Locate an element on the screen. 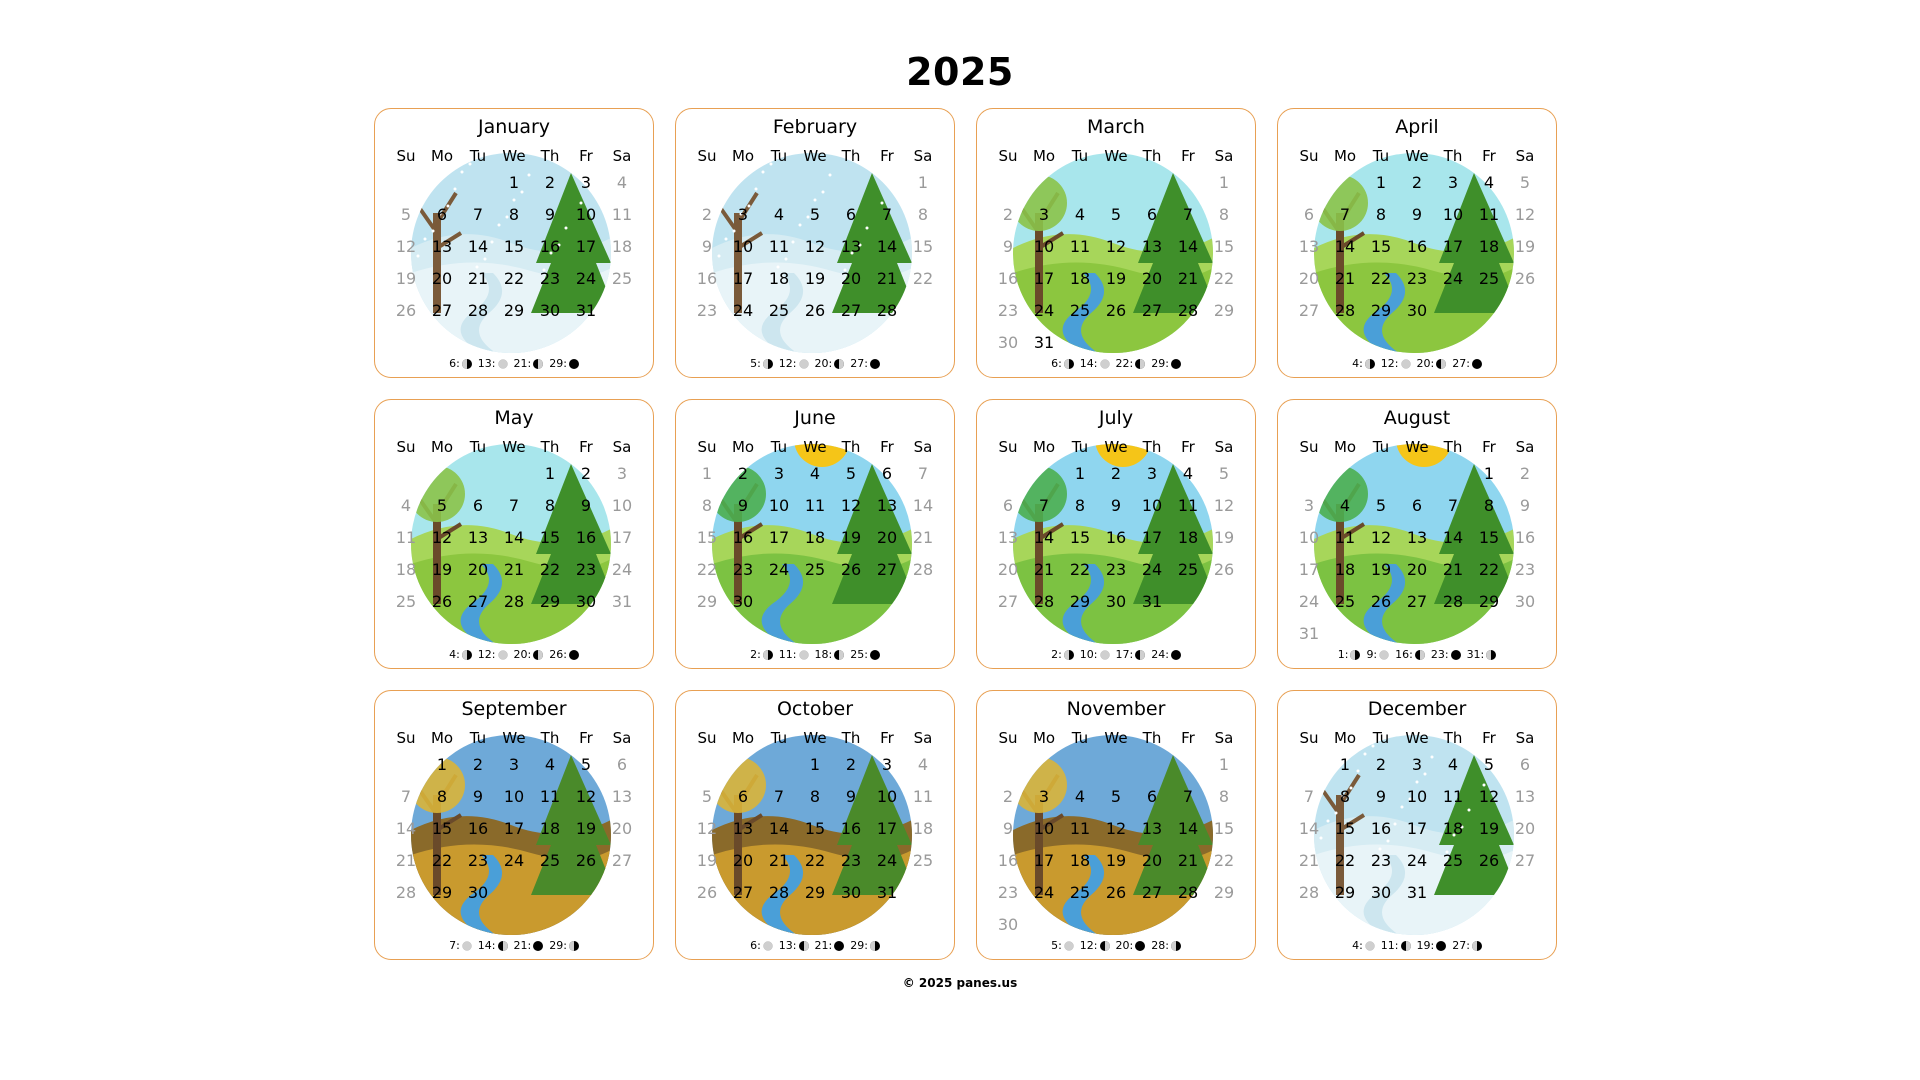 Image resolution: width=1920 pixels, height=1080 pixels. day-cell: 5 is located at coordinates (815, 214).